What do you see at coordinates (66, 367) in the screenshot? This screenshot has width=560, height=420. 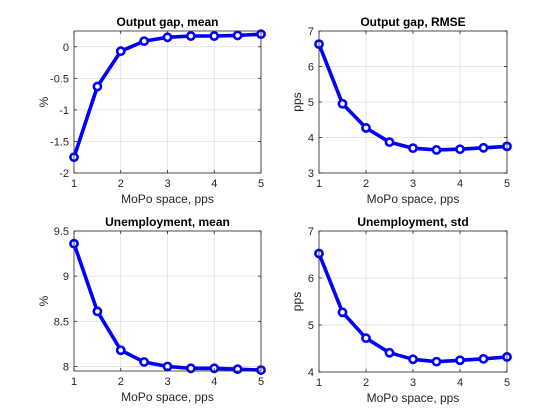 I see `y-tick-label: 8` at bounding box center [66, 367].